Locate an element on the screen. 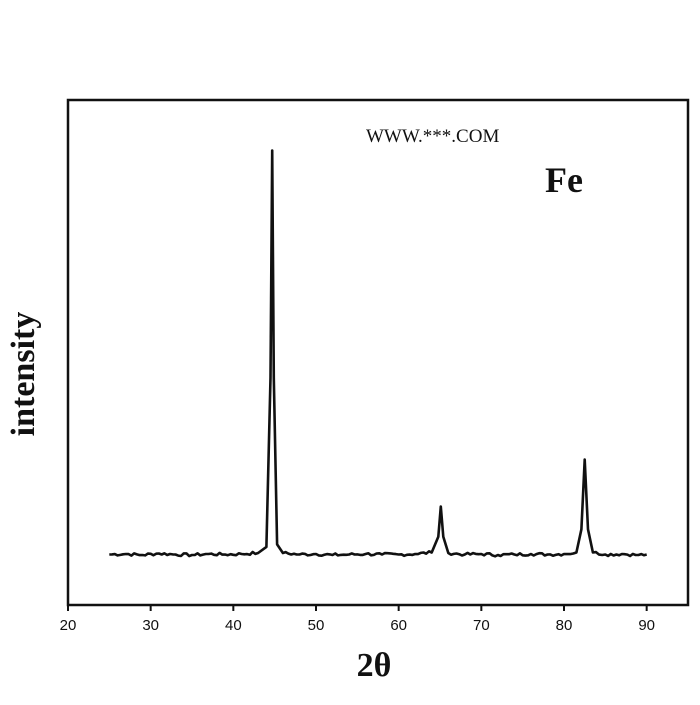 The width and height of the screenshot is (700, 705). x-tick-label: 40 is located at coordinates (233, 625).